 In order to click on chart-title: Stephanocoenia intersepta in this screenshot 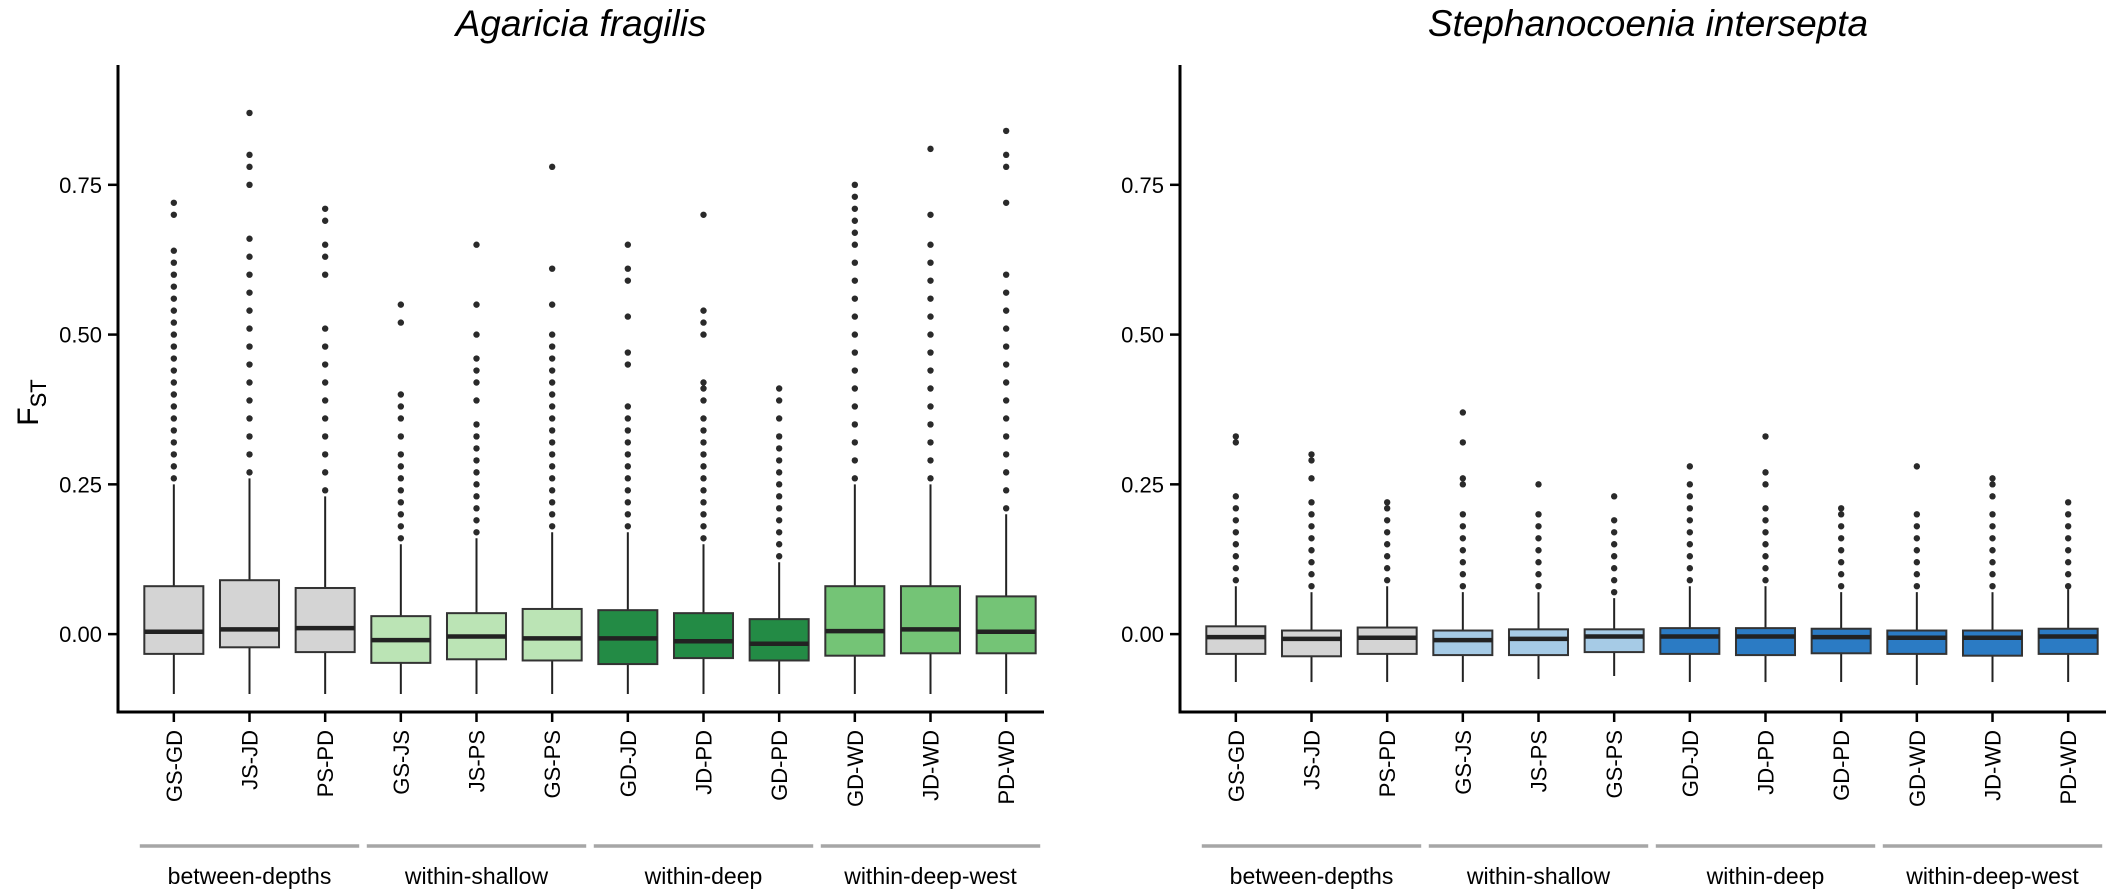, I will do `click(1648, 23)`.